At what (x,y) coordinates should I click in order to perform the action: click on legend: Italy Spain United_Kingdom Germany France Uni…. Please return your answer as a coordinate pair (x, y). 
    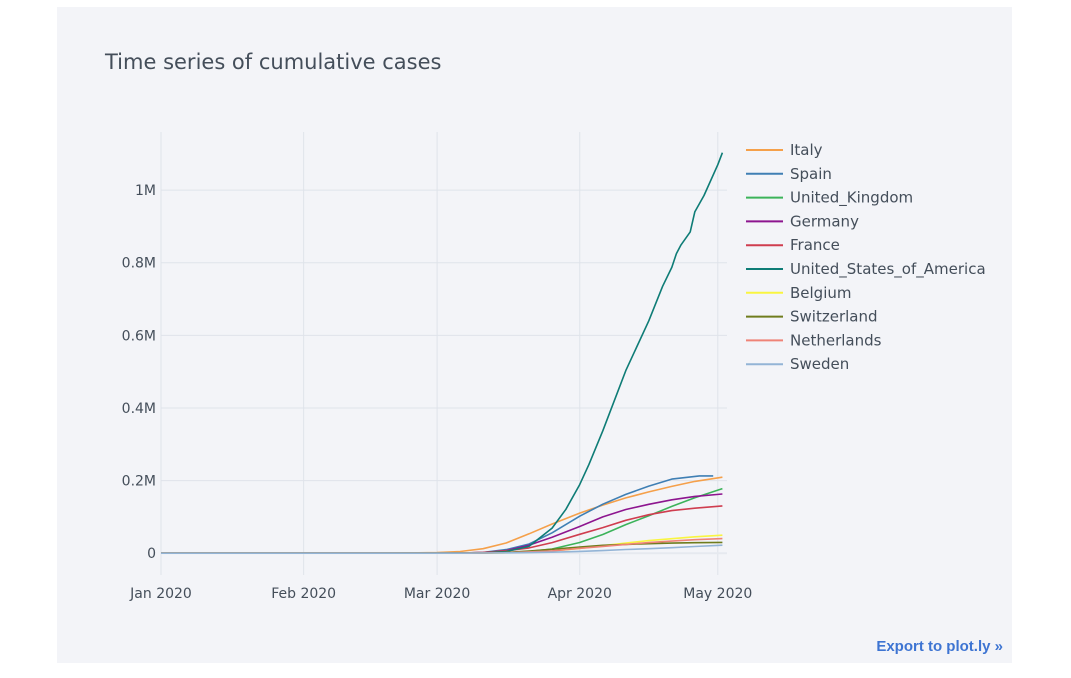
    Looking at the image, I should click on (866, 257).